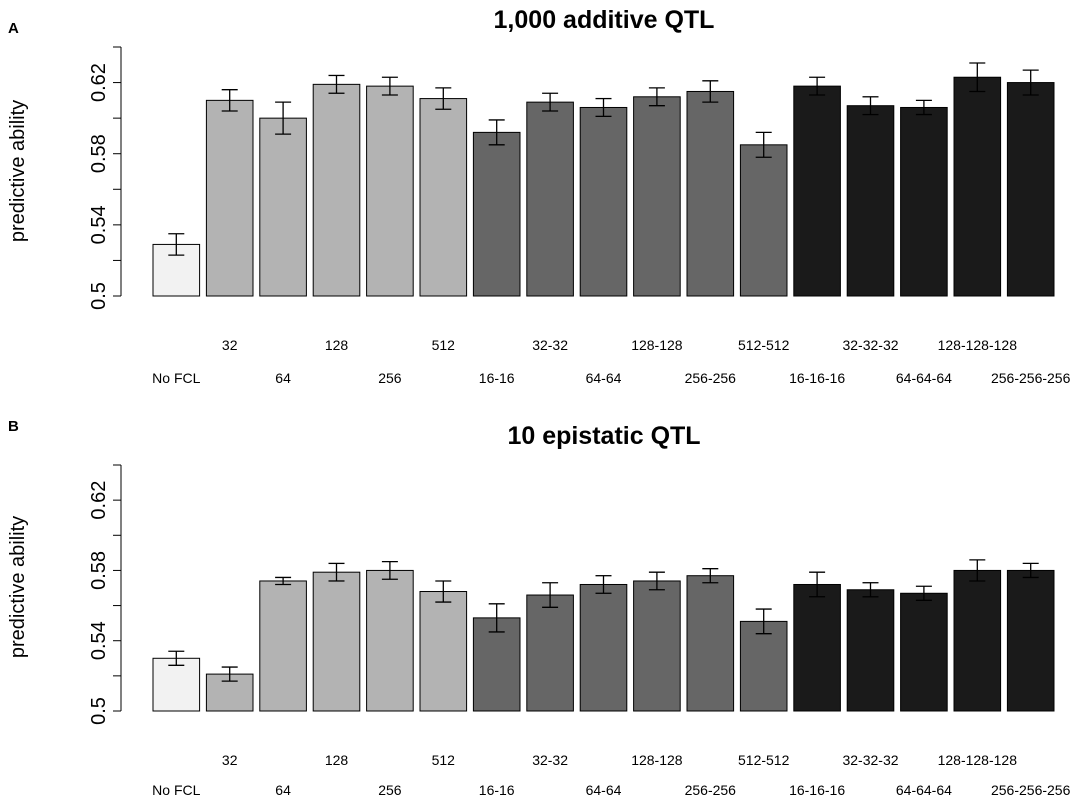 The height and width of the screenshot is (798, 1084). What do you see at coordinates (99, 711) in the screenshot?
I see `panel-b-y-tick-label: 0.5` at bounding box center [99, 711].